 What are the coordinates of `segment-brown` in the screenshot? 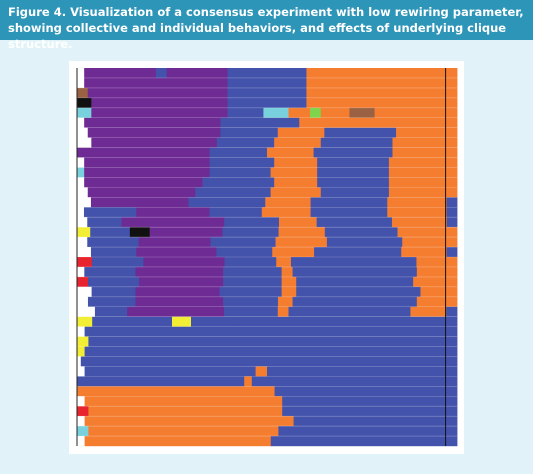 It's located at (83, 93).